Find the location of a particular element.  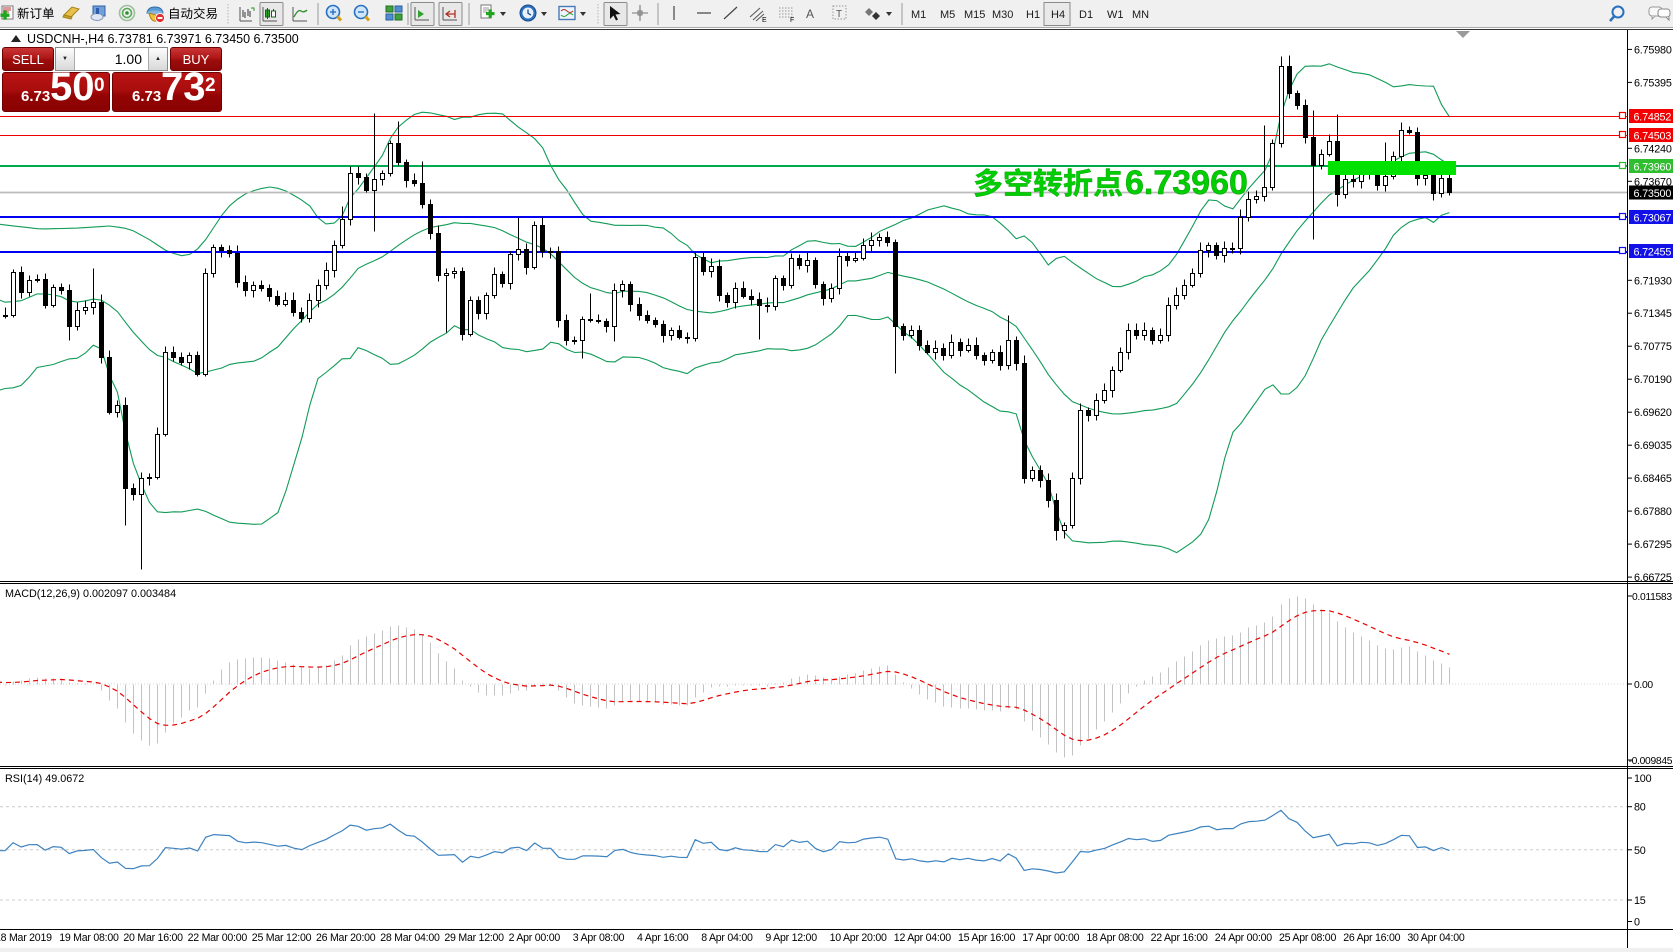

svg-text: 6.72455 is located at coordinates (1653, 253).